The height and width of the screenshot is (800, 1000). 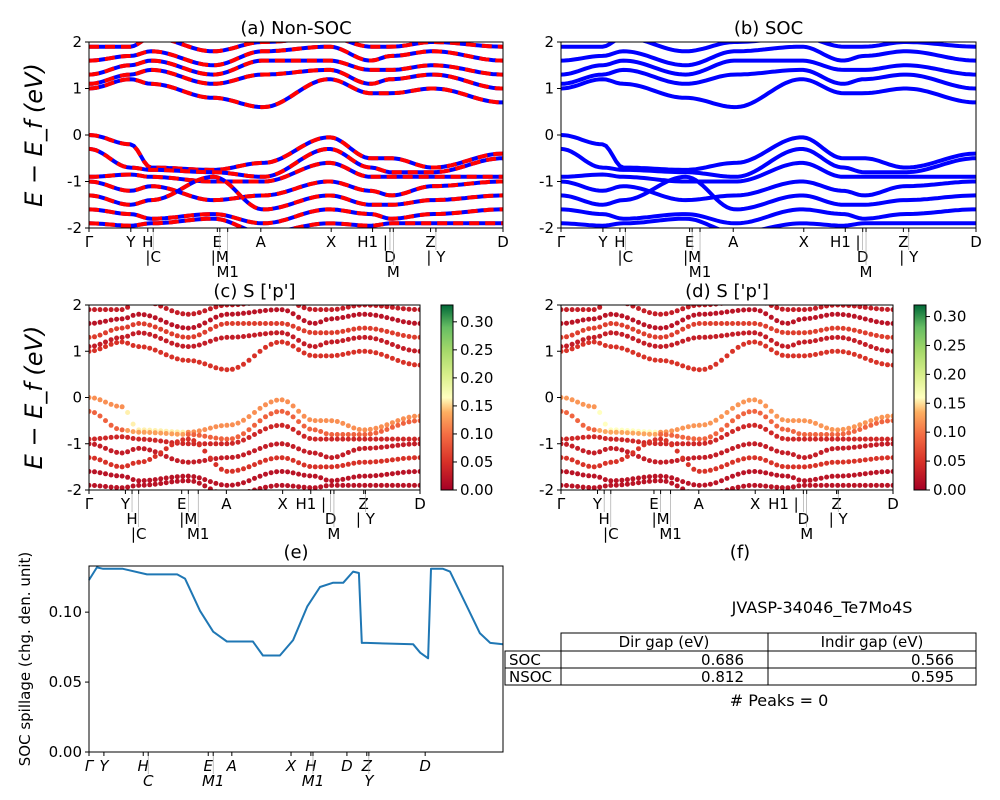 What do you see at coordinates (296, 659) in the screenshot?
I see `axes-frame` at bounding box center [296, 659].